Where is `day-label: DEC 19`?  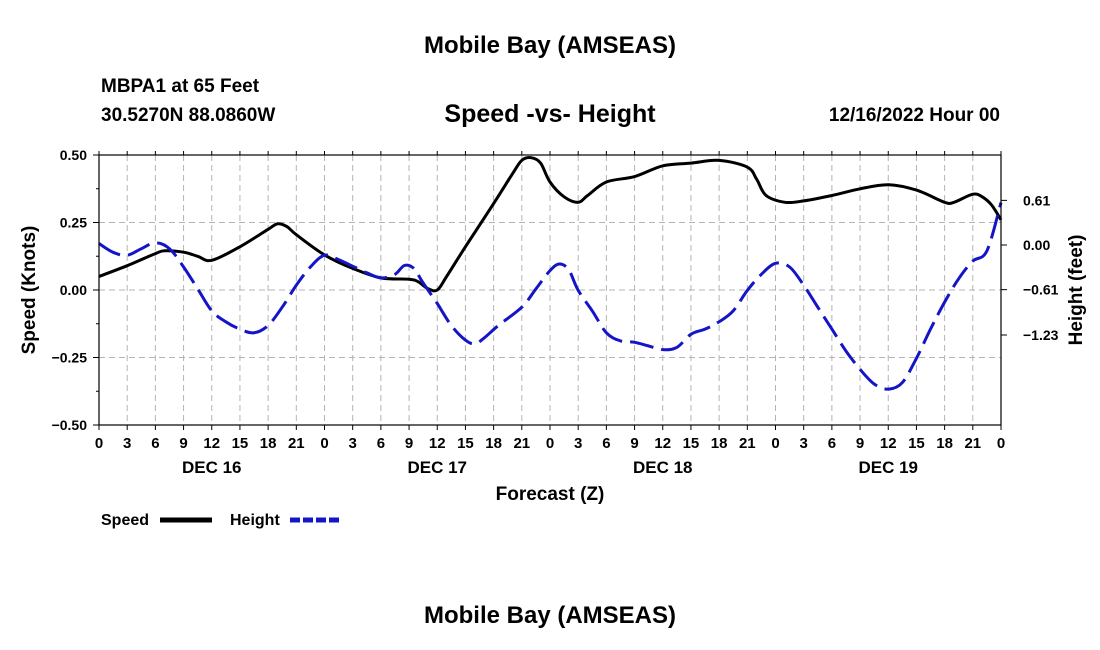
day-label: DEC 19 is located at coordinates (888, 467).